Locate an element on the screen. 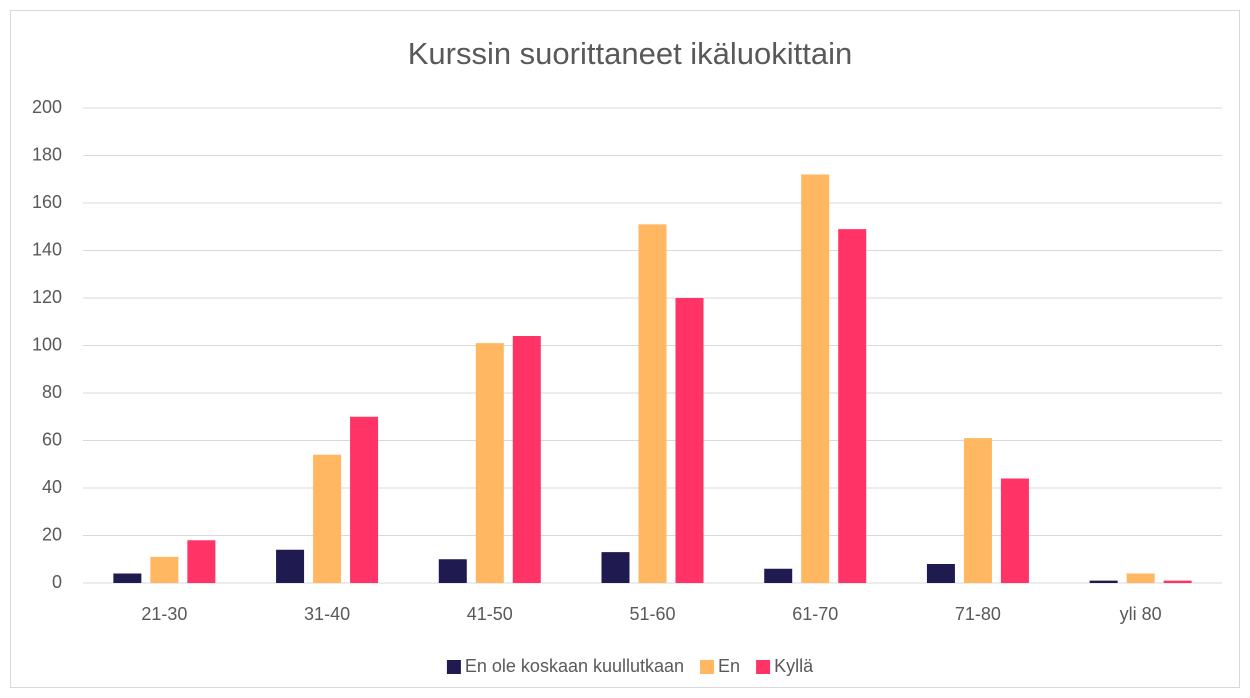 This screenshot has height=698, width=1250. x-tick-label: 31-40 is located at coordinates (327, 614).